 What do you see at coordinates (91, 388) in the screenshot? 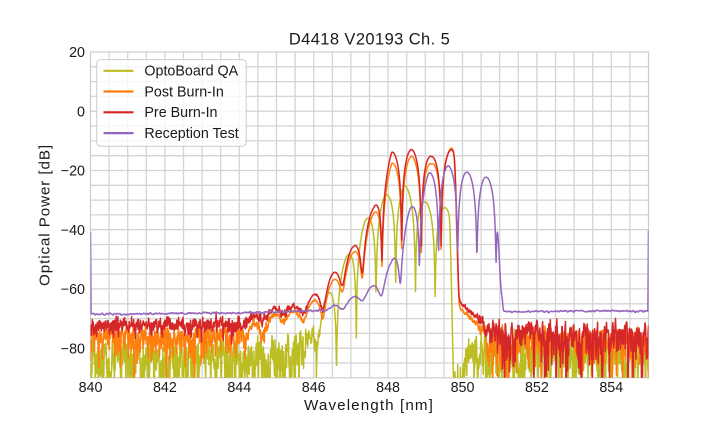
I see `svg-text: 840` at bounding box center [91, 388].